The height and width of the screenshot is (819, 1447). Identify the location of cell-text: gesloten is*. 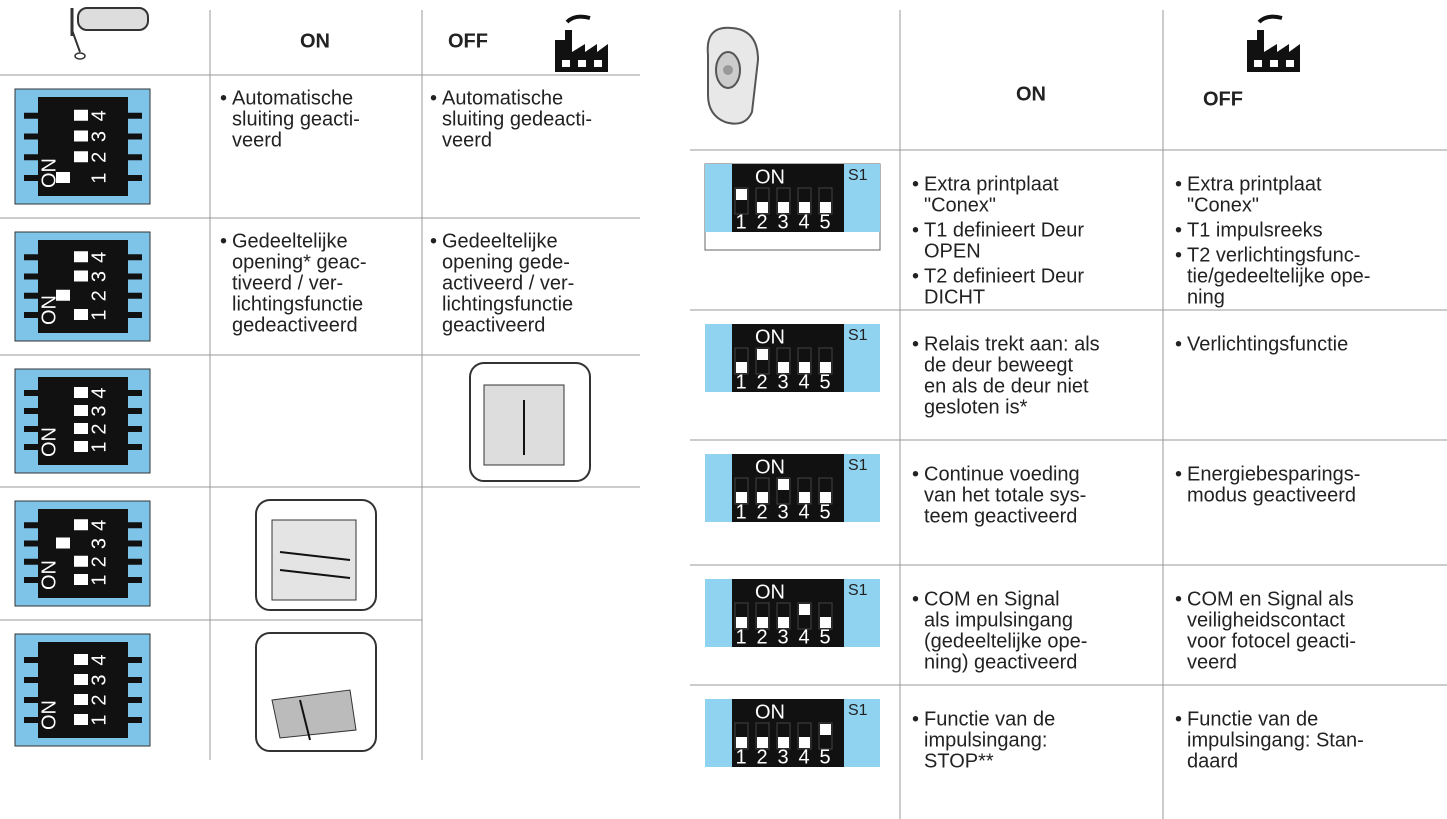
(976, 407).